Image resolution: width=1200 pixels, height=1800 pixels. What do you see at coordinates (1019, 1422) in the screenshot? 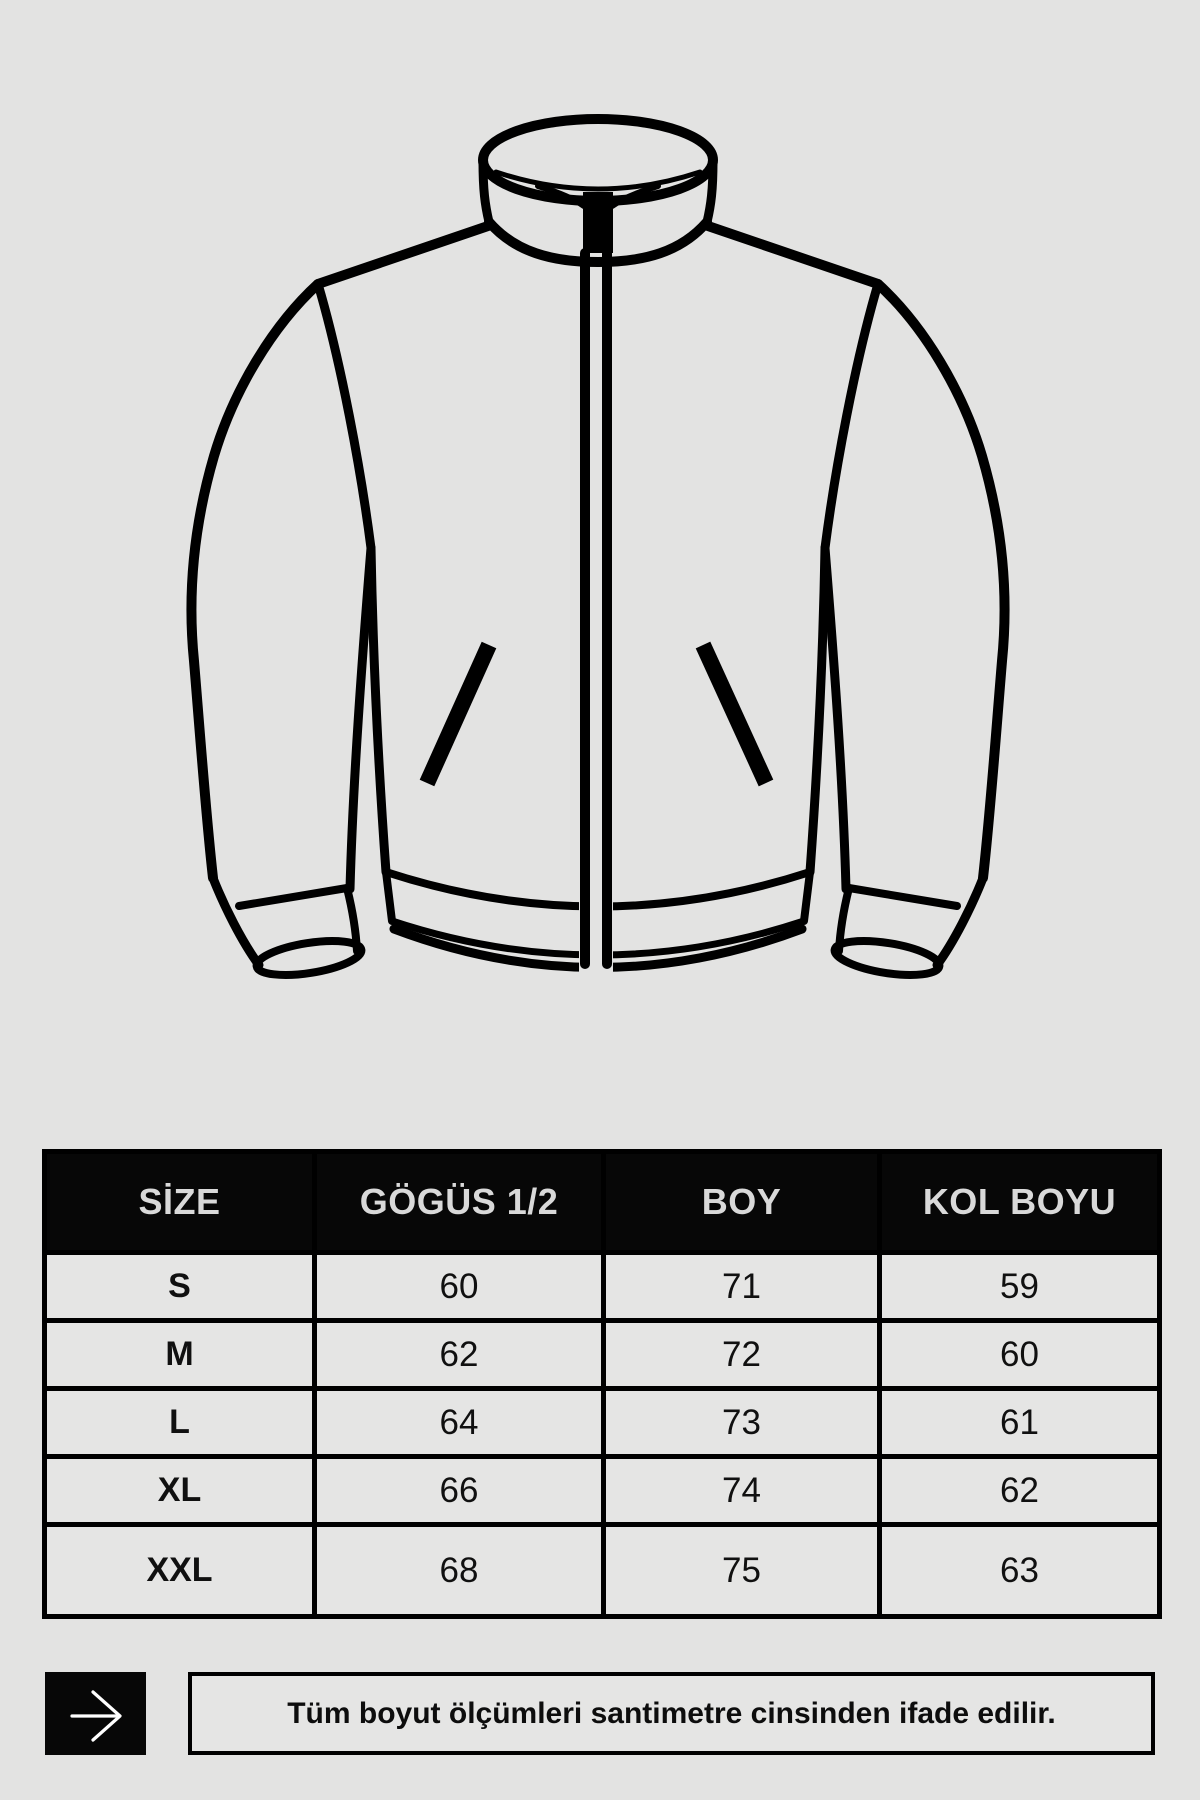
I see `kol-cell: 61` at bounding box center [1019, 1422].